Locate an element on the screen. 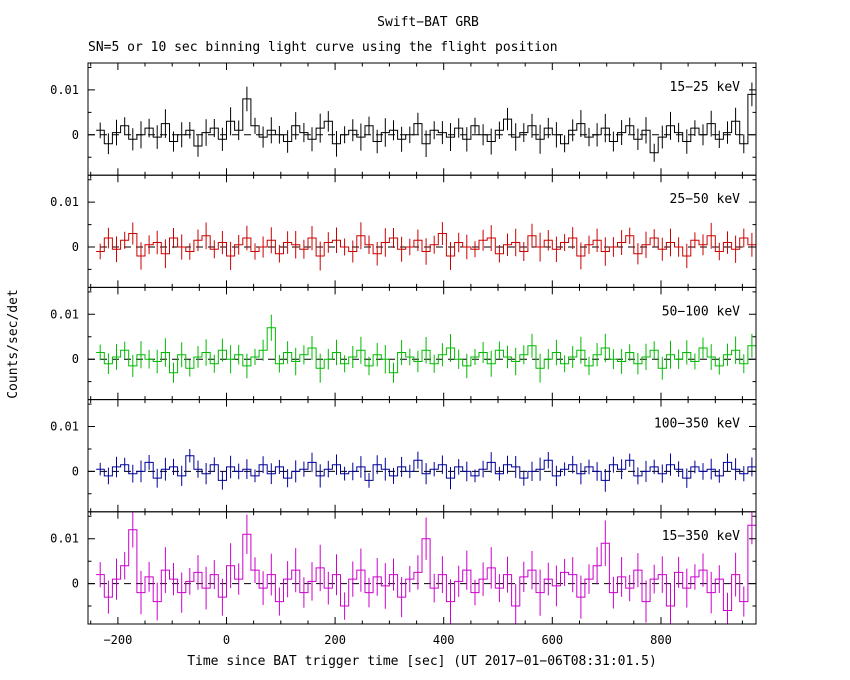  panel-2: 0.01 0 25−50 keV is located at coordinates (403, 231).